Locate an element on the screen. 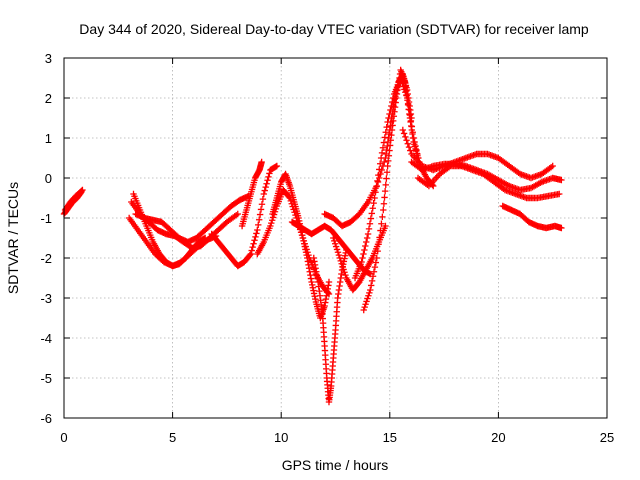  x-tick-label: 5 is located at coordinates (172, 437).